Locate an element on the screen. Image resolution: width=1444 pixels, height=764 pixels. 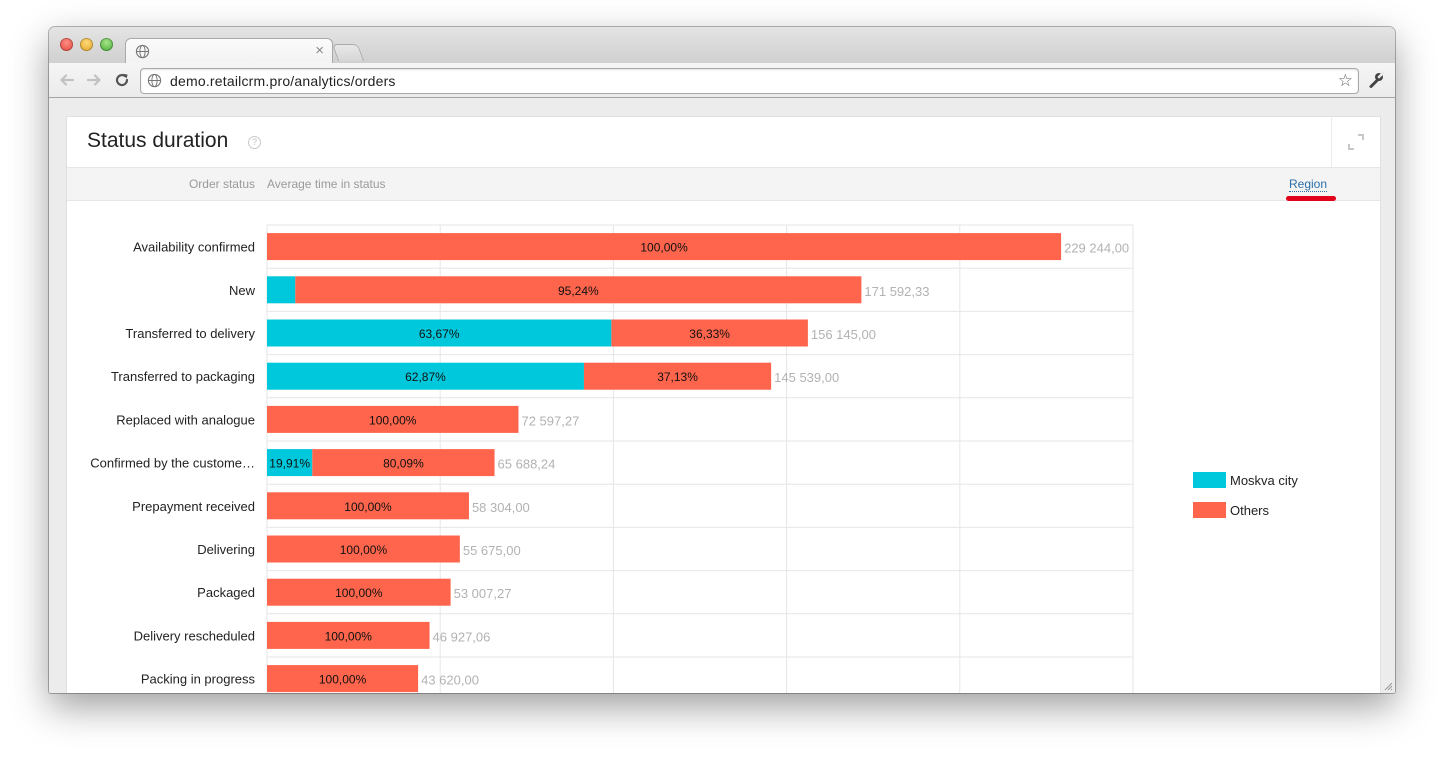
filter-label: Order status is located at coordinates (221, 184).